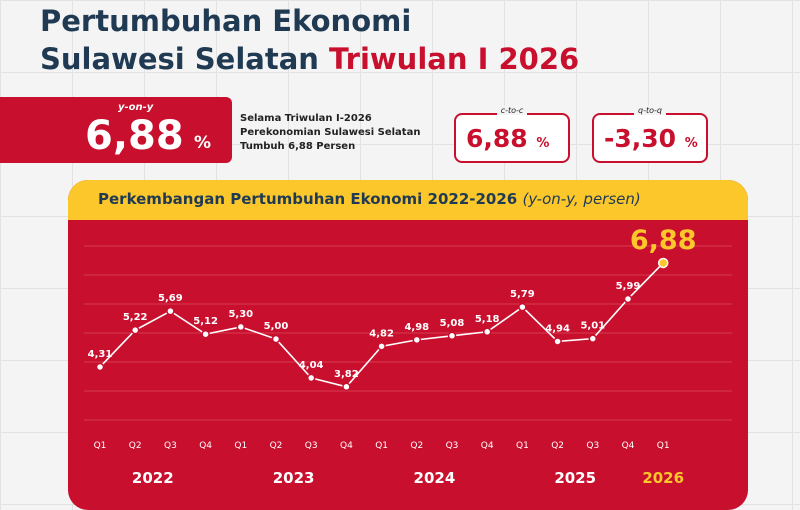  What do you see at coordinates (435, 478) in the screenshot?
I see `year-label: 2024` at bounding box center [435, 478].